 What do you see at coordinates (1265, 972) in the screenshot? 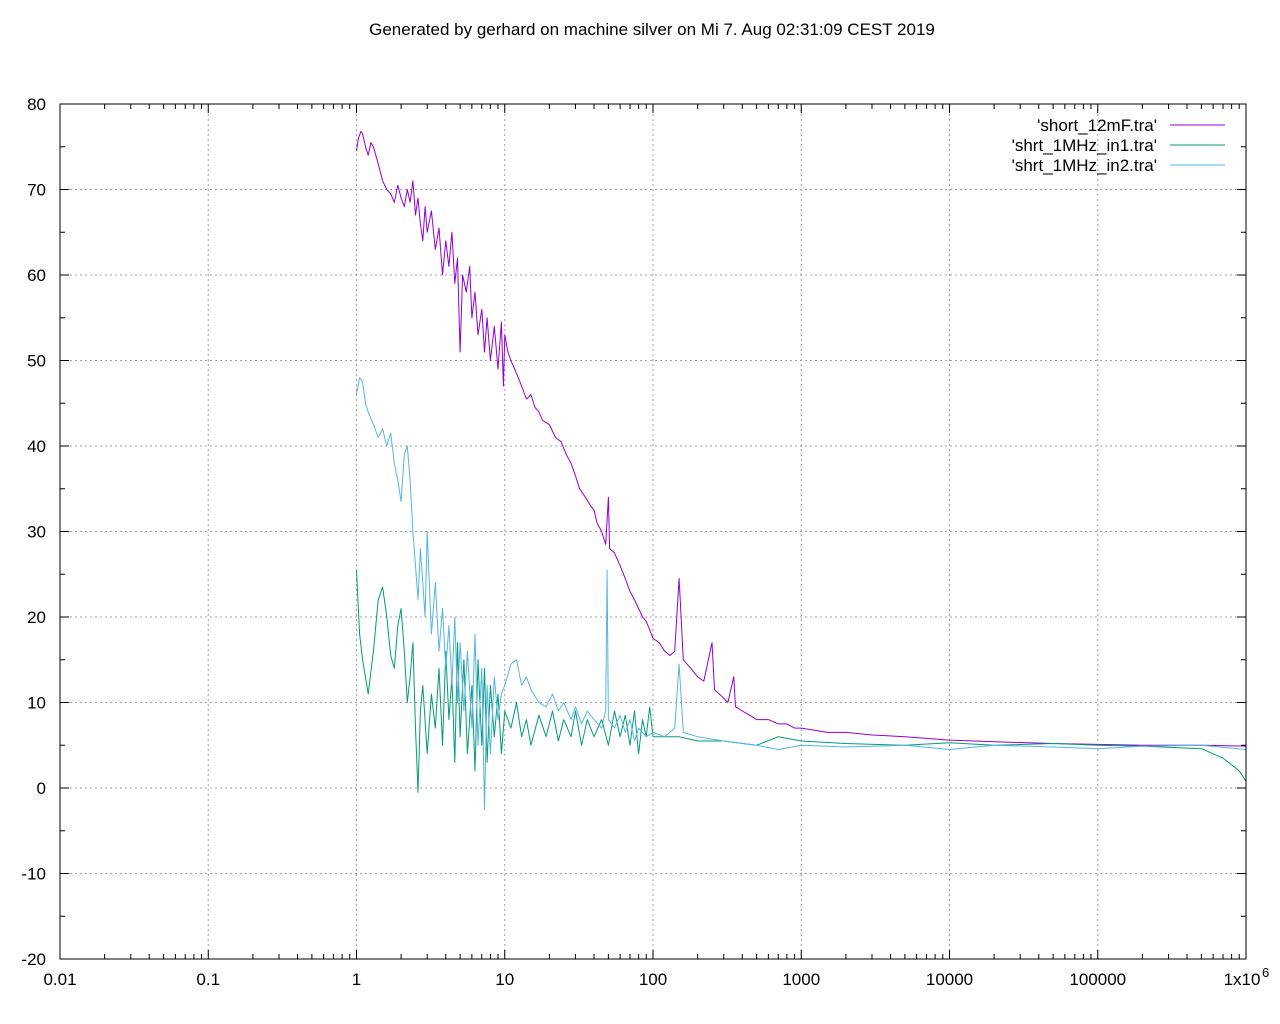
I see `x-tick-exponent: 6` at bounding box center [1265, 972].